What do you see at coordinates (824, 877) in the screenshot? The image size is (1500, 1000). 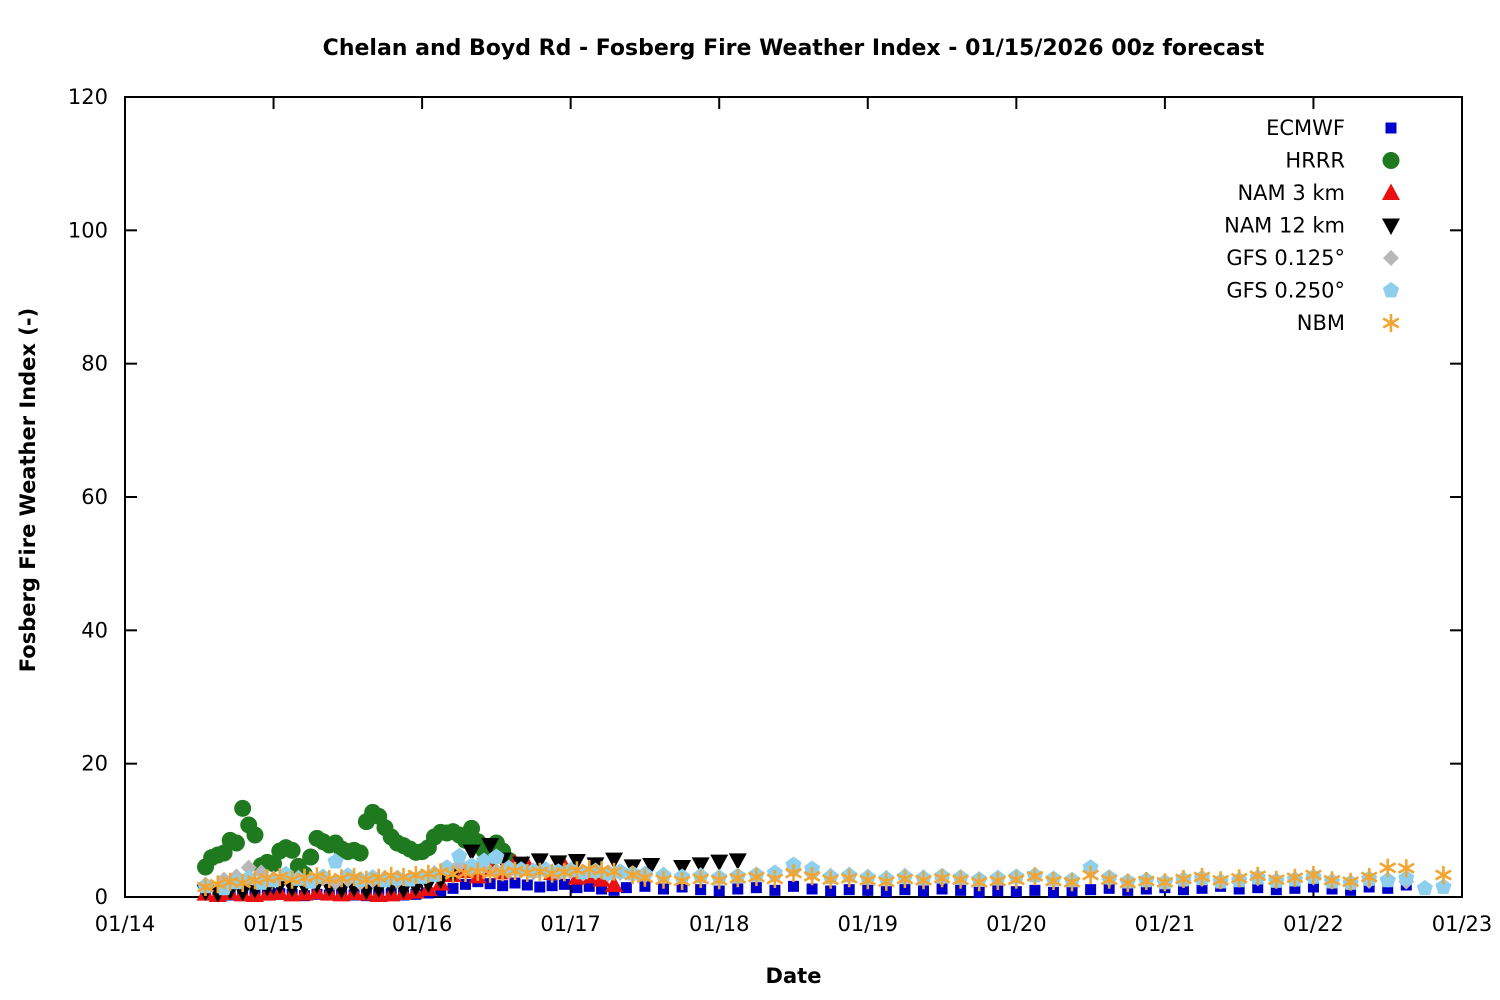 I see `series-nbm` at bounding box center [824, 877].